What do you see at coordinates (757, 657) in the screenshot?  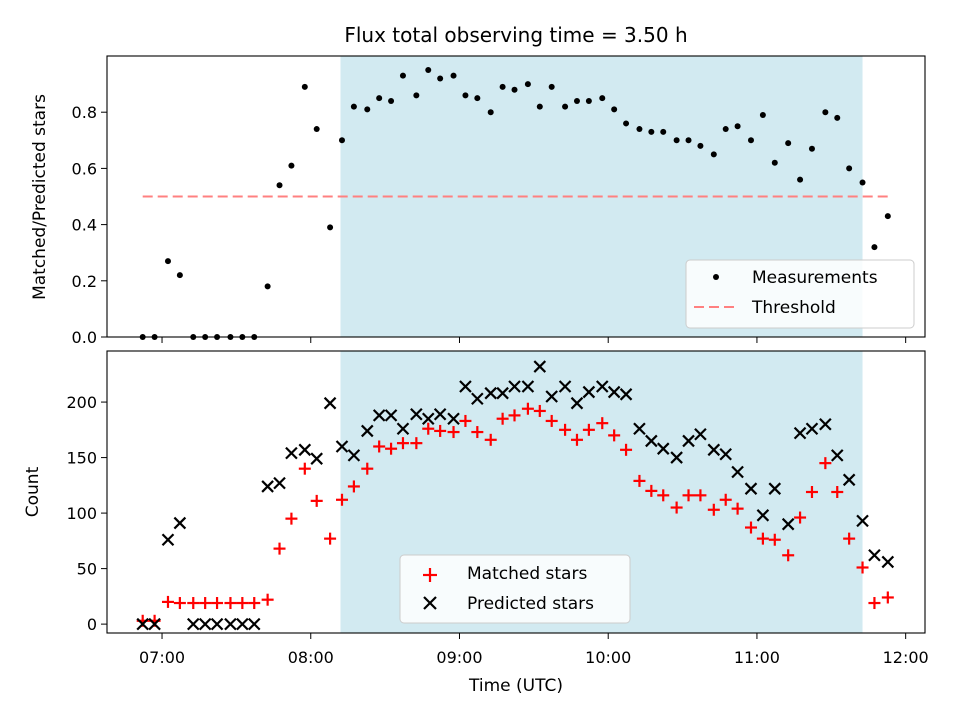 I see `x-tick-label: 11:00` at bounding box center [757, 657].